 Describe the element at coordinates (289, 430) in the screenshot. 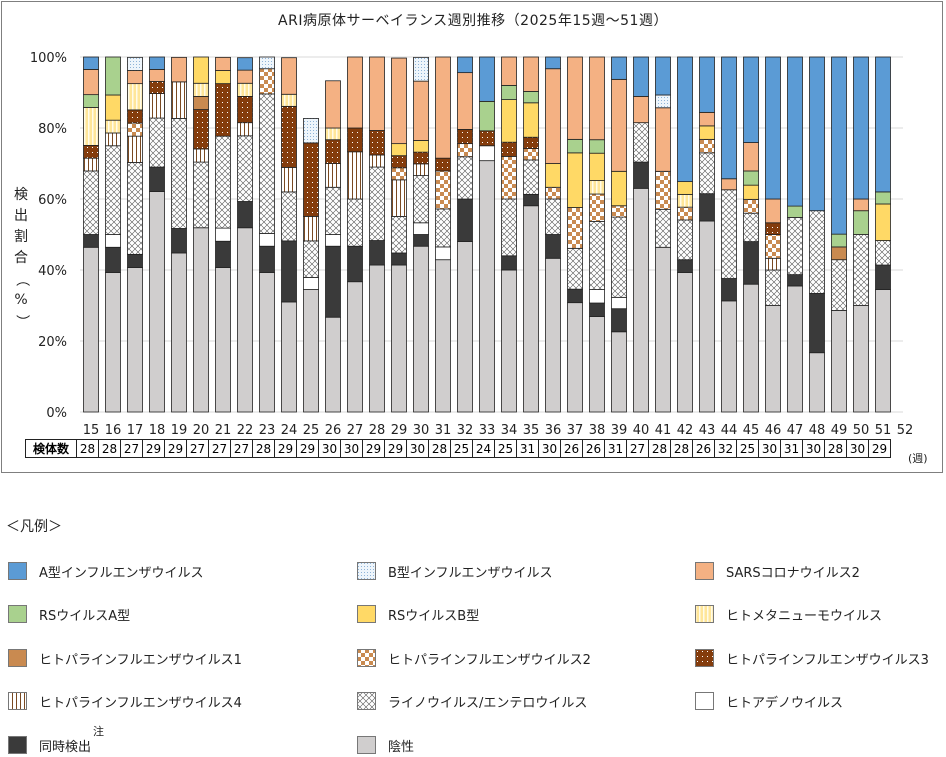

I see `x-tick-label: 24` at that location.